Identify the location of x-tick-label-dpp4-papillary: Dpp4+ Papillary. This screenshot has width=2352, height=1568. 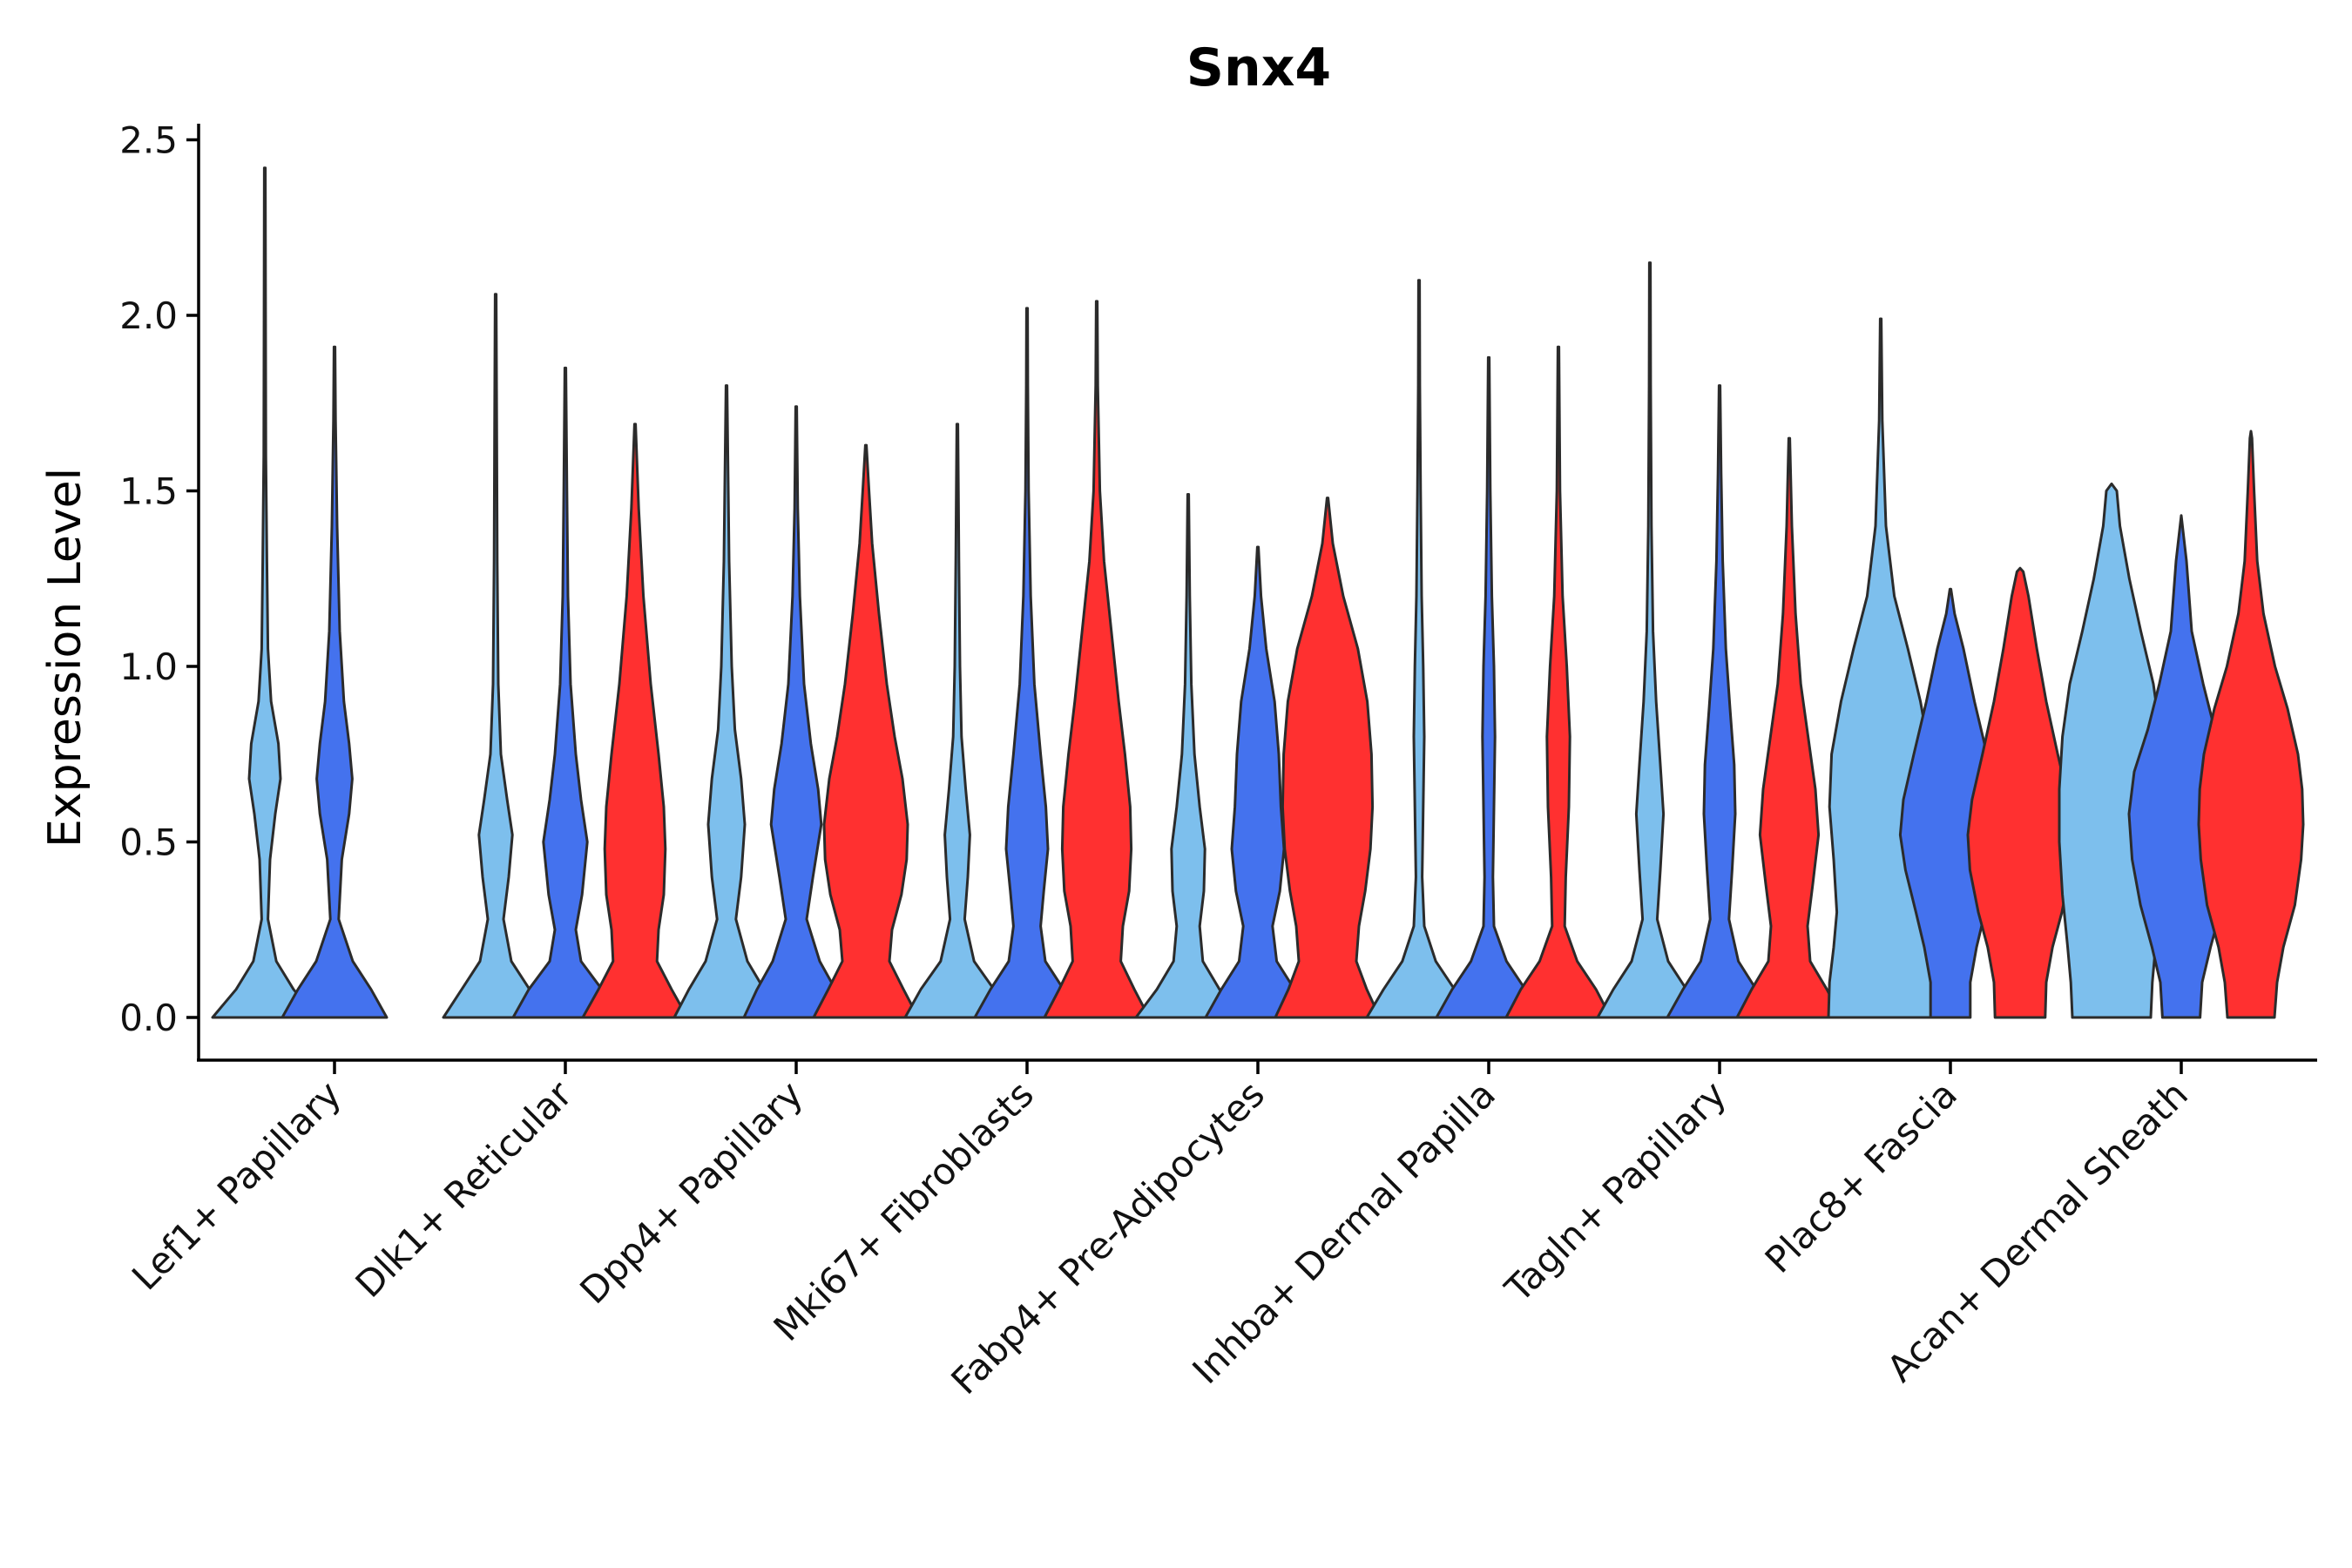
(691, 1192).